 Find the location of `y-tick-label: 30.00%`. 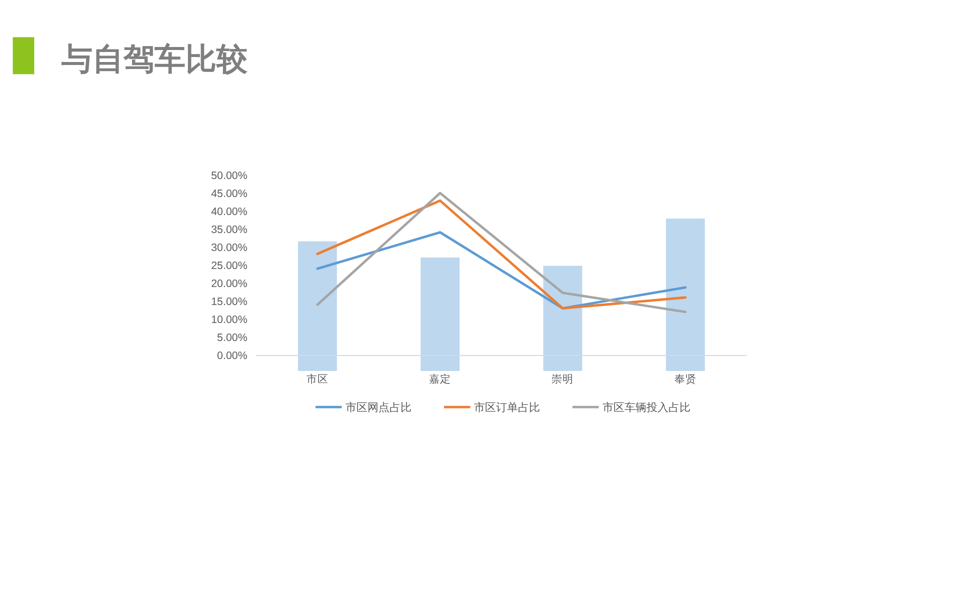

y-tick-label: 30.00% is located at coordinates (229, 248).